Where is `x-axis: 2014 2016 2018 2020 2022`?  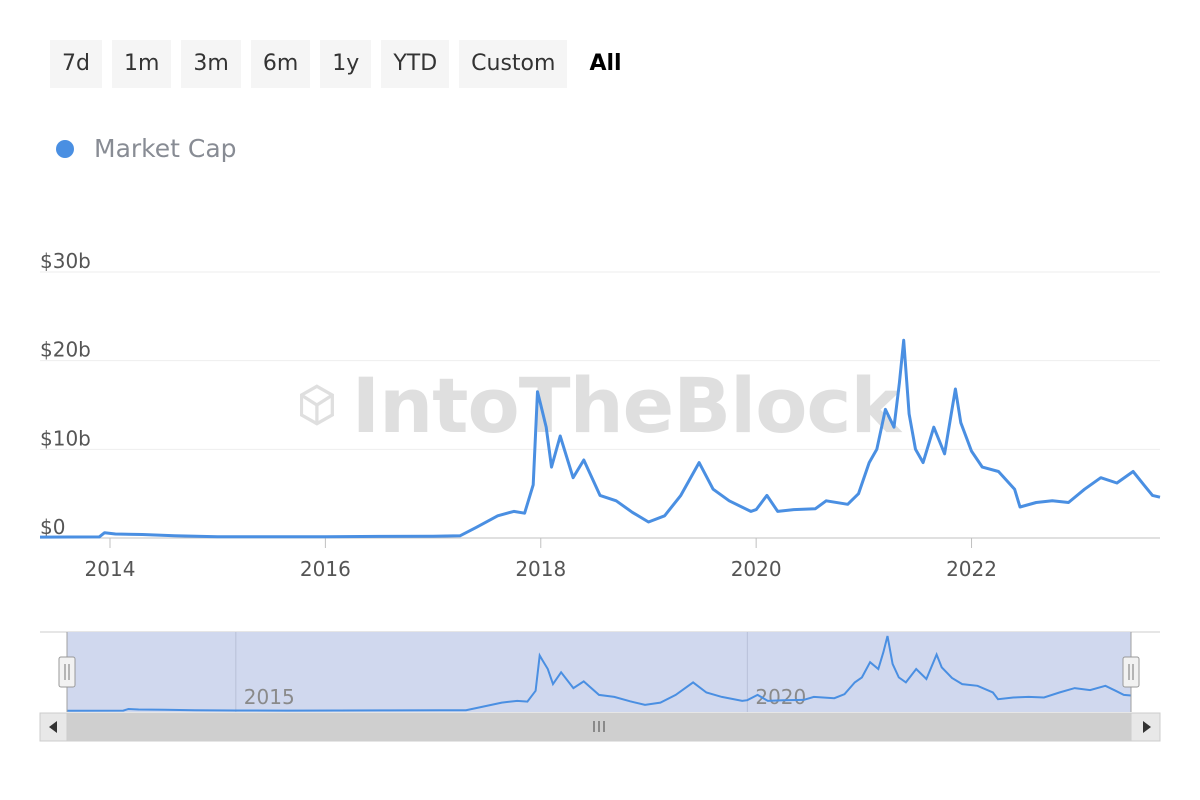 x-axis: 2014 2016 2018 2020 2022 is located at coordinates (541, 559).